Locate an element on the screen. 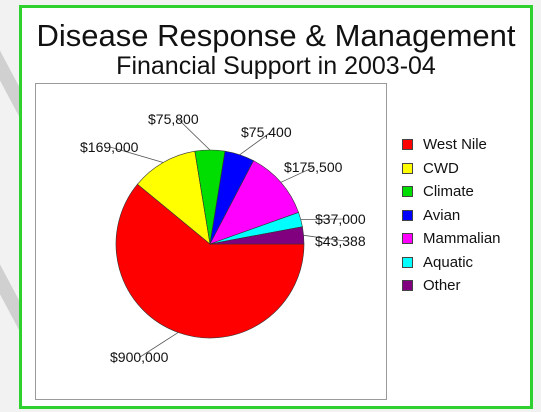 This screenshot has height=412, width=541. legend-label: West Nile is located at coordinates (455, 145).